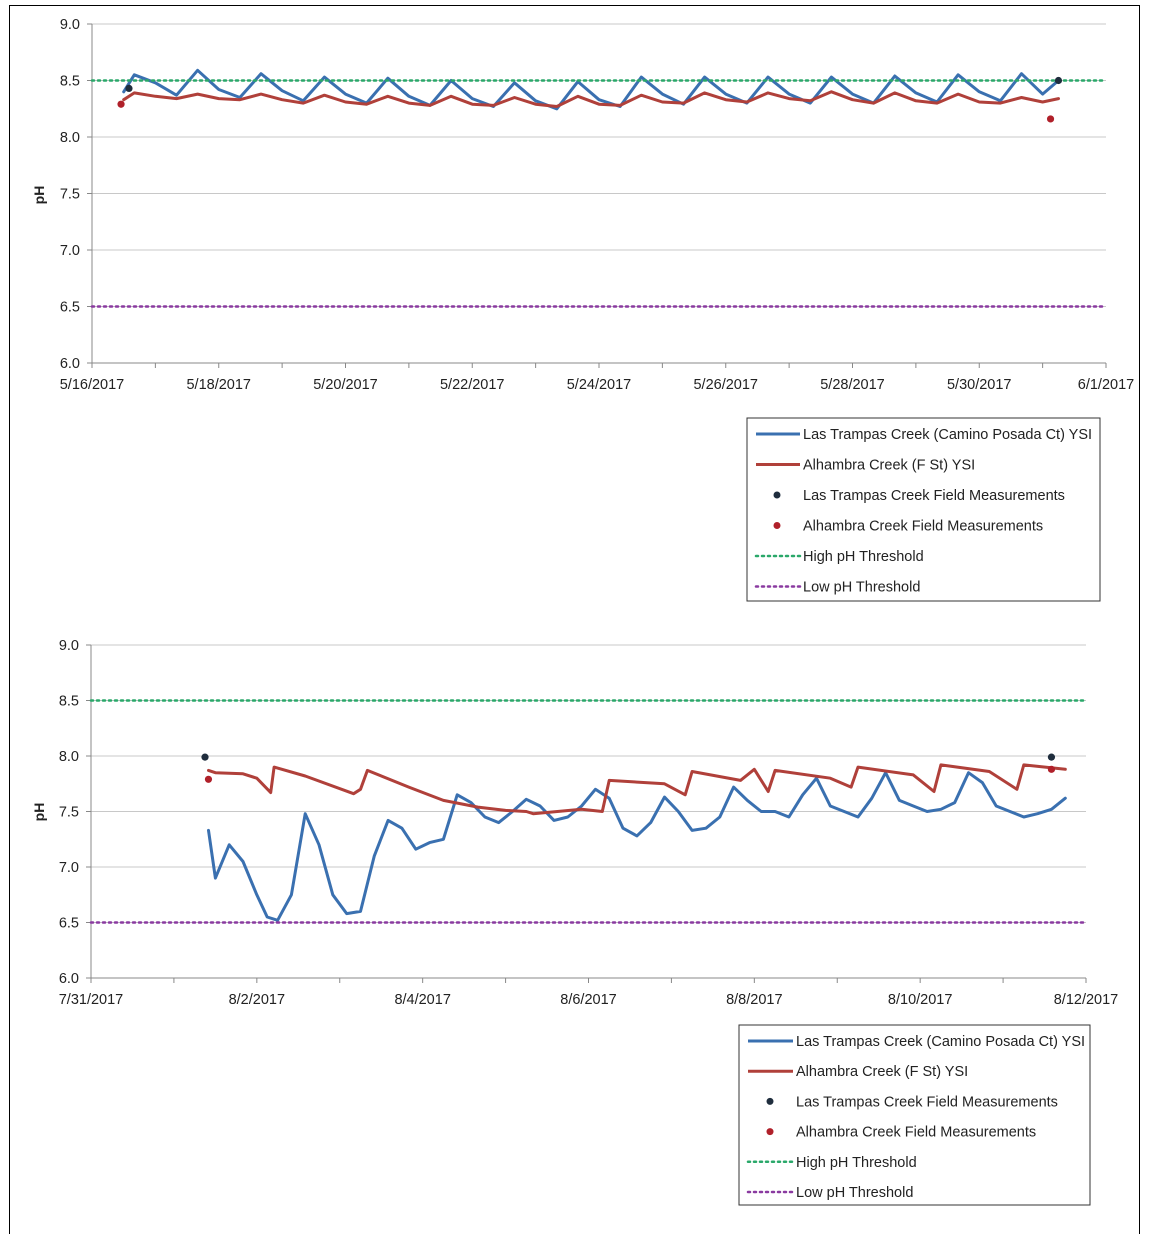  I want to click on x-tick-label: 5/24/2017, so click(599, 385).